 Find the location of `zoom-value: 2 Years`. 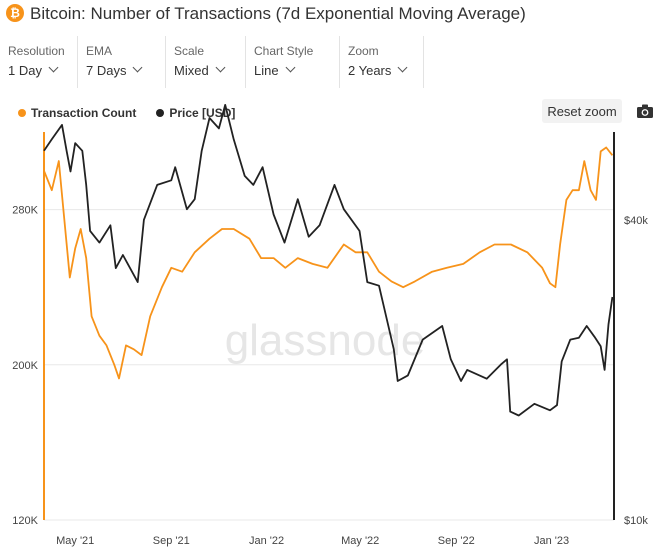

zoom-value: 2 Years is located at coordinates (370, 70).